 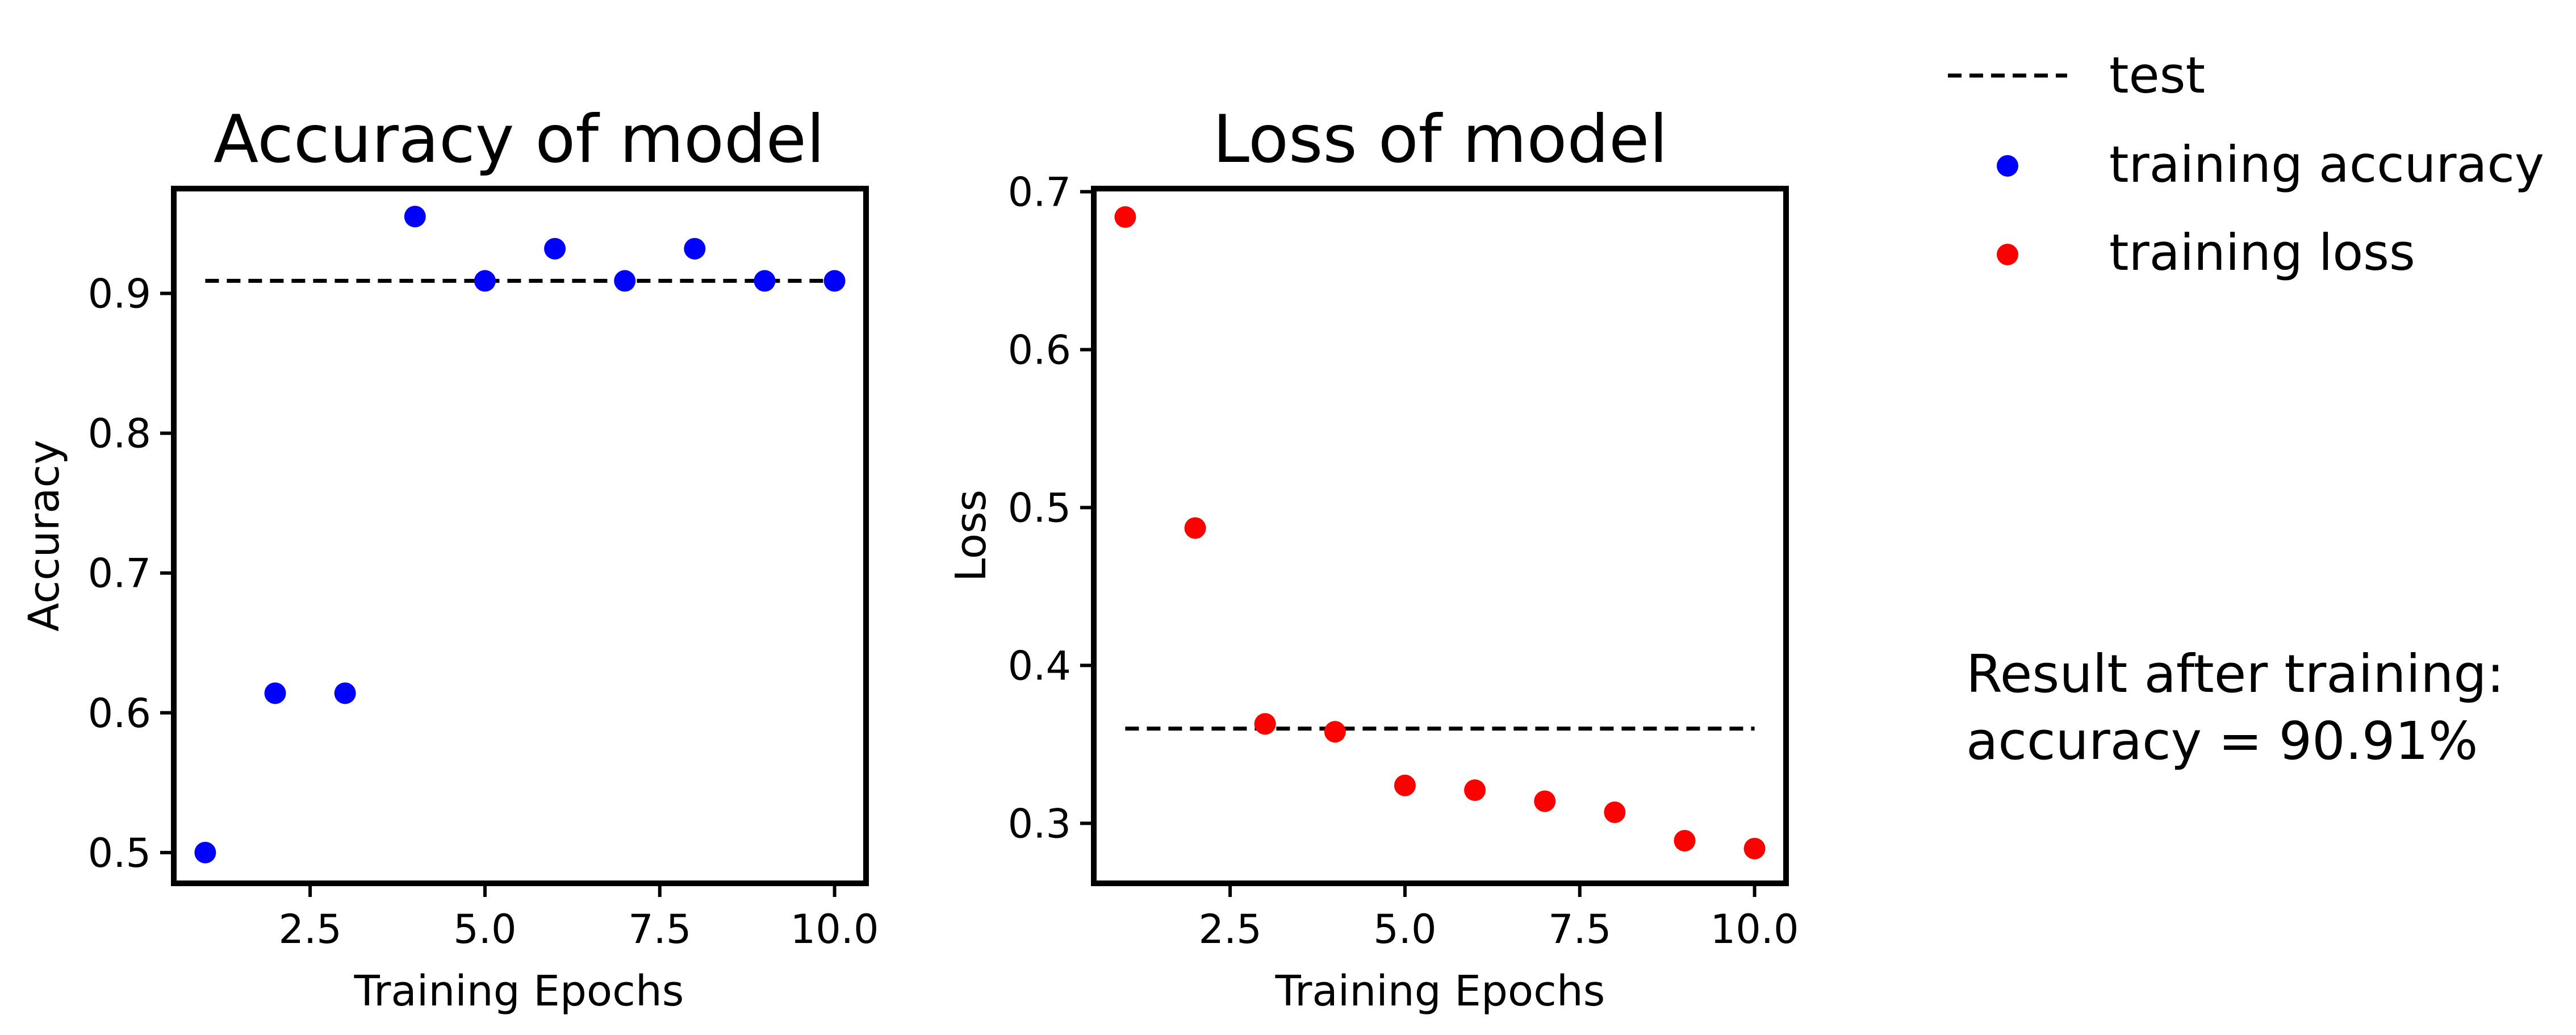 What do you see at coordinates (1039, 193) in the screenshot?
I see `loss-y-tick-label: 0.7` at bounding box center [1039, 193].